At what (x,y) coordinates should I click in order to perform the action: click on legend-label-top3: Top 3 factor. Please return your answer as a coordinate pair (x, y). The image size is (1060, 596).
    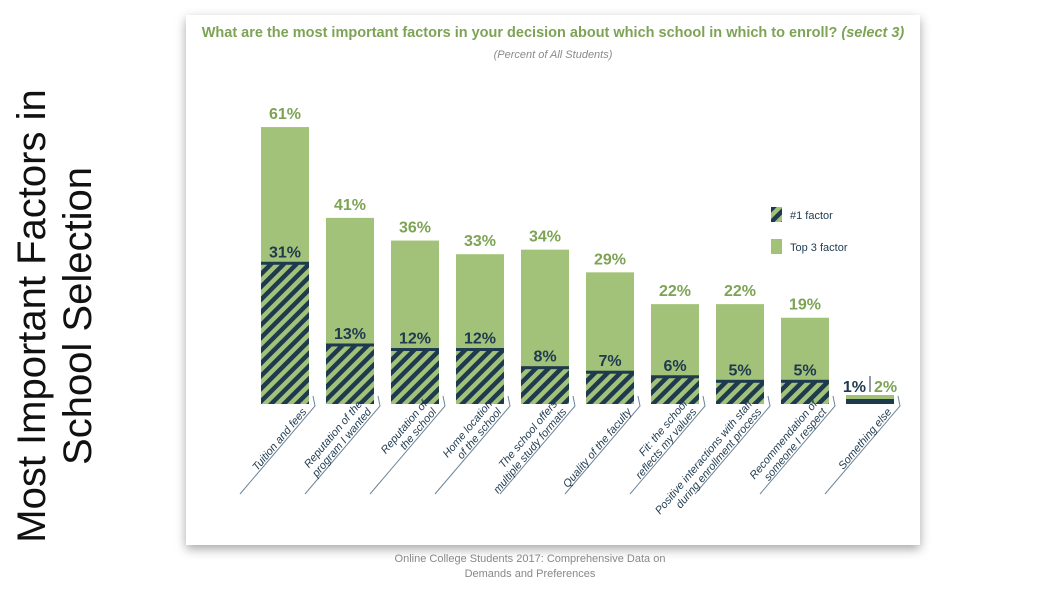
    Looking at the image, I should click on (819, 248).